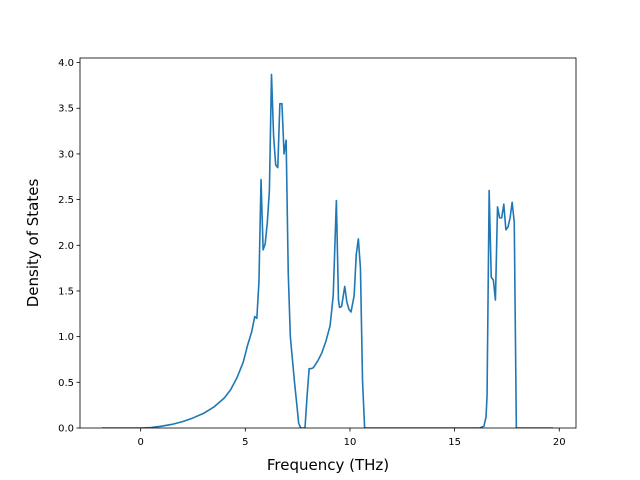 This screenshot has height=480, width=640. What do you see at coordinates (66, 154) in the screenshot?
I see `y-tick-label: 3.0` at bounding box center [66, 154].